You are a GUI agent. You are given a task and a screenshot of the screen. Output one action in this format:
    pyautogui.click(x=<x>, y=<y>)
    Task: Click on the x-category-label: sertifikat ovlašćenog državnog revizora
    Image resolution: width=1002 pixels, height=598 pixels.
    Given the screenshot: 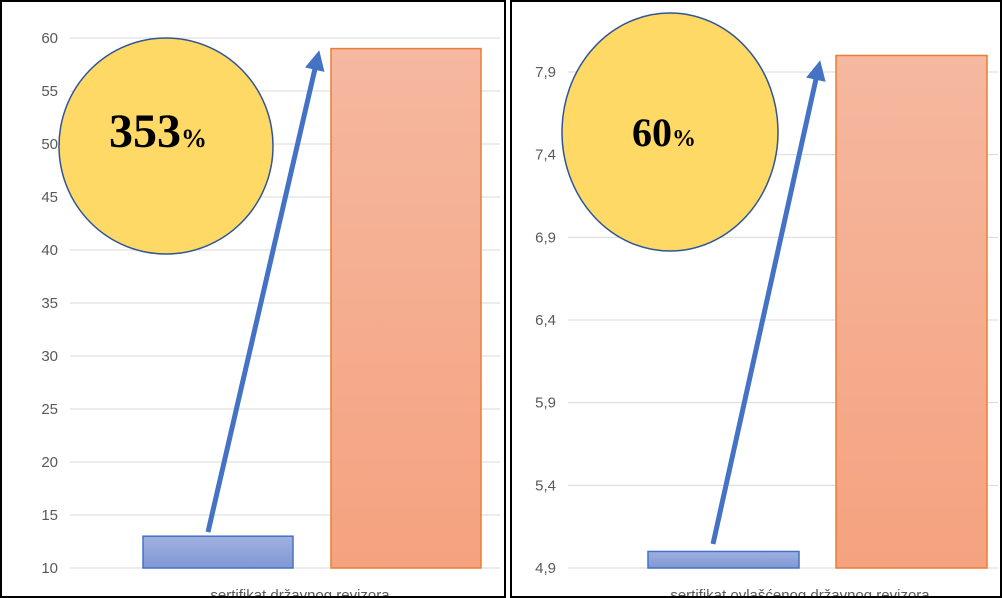 What is the action you would take?
    pyautogui.click(x=800, y=592)
    